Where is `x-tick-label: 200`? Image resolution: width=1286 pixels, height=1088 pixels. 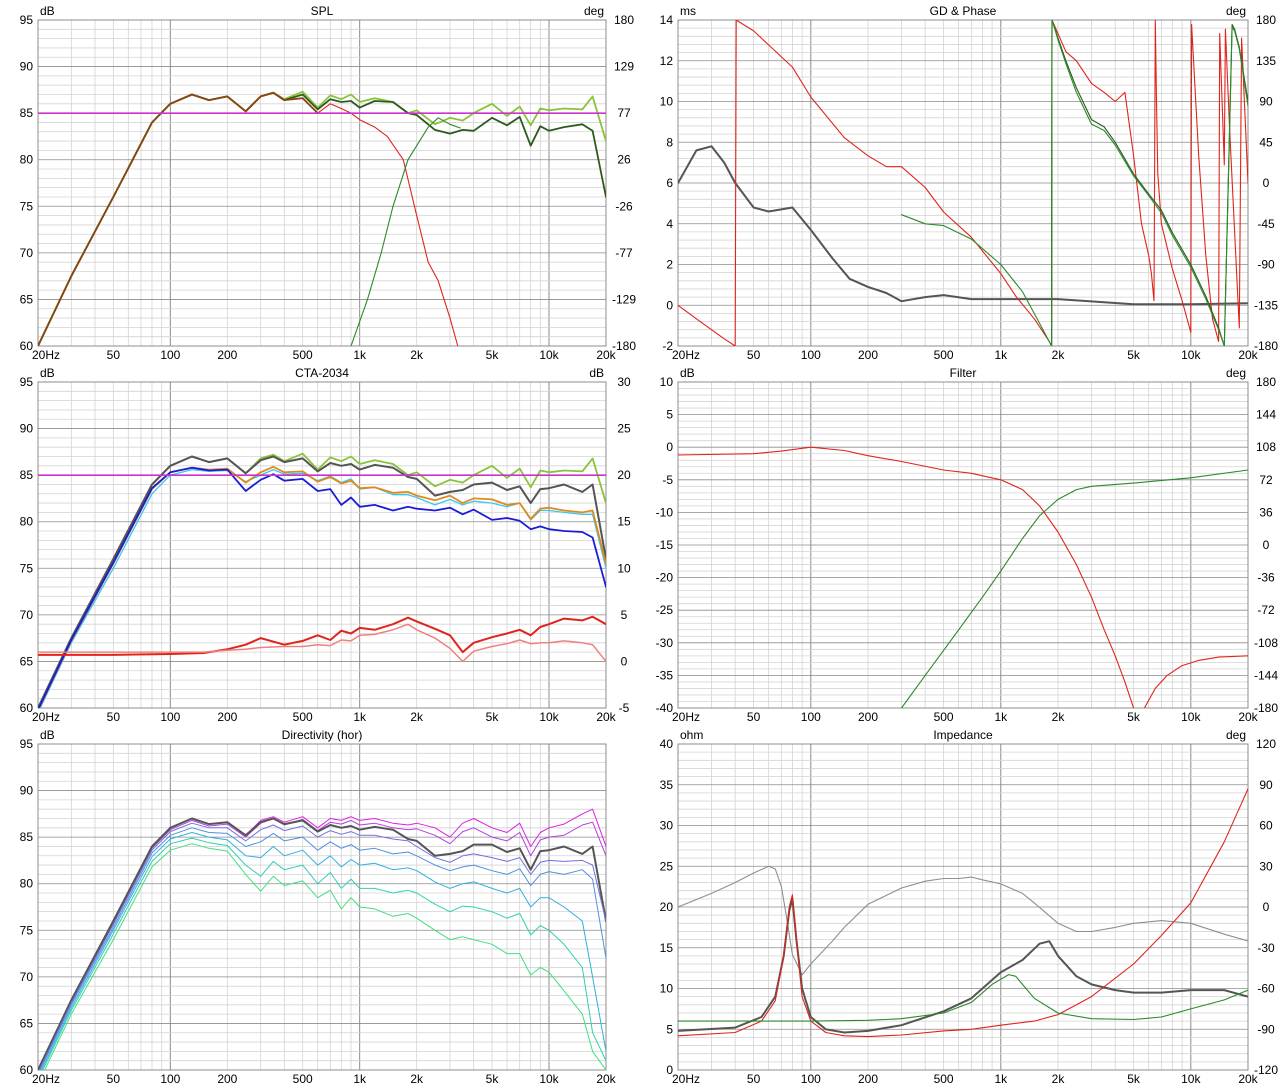
x-tick-label: 200 is located at coordinates (227, 355).